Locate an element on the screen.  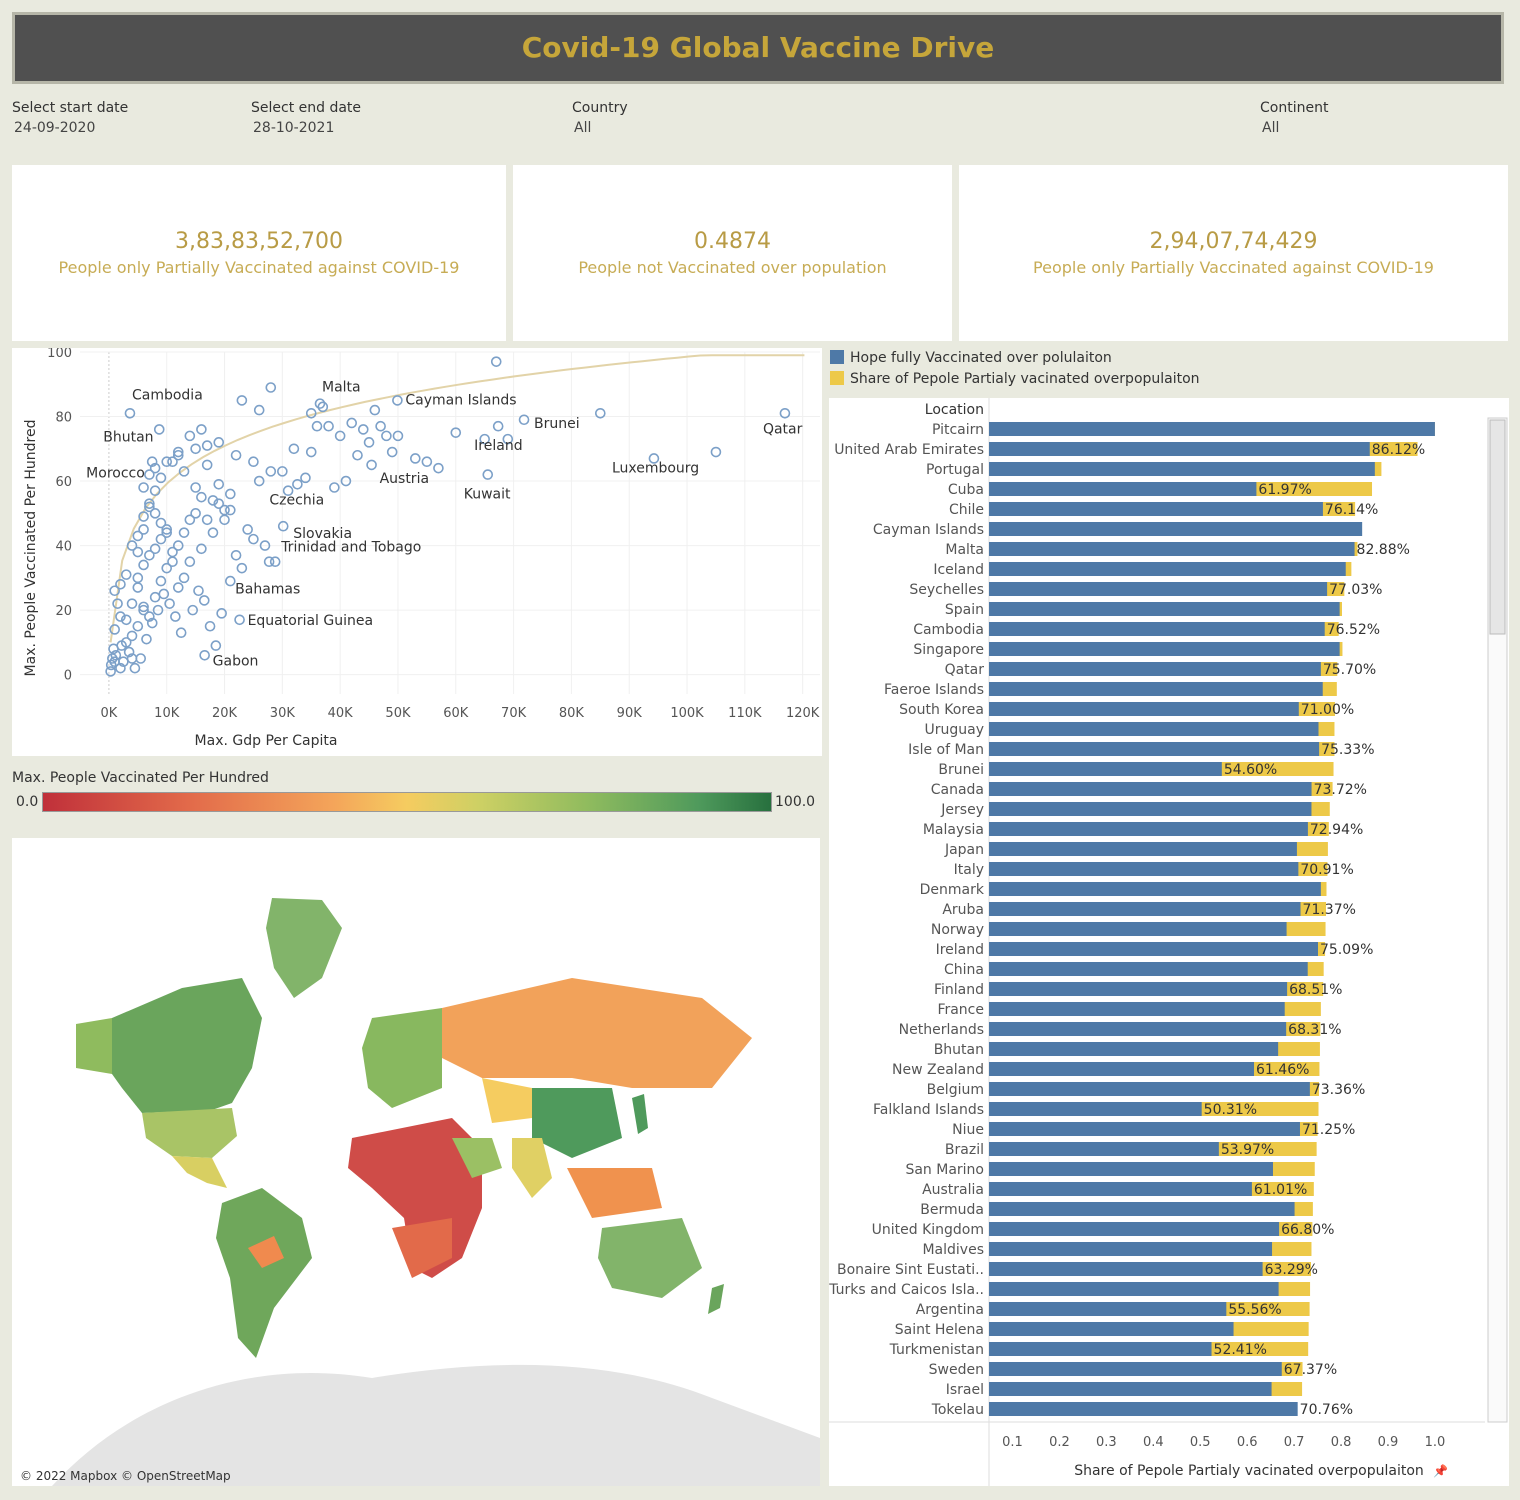
bar-row: Saint Helena is located at coordinates (1102, 1330).